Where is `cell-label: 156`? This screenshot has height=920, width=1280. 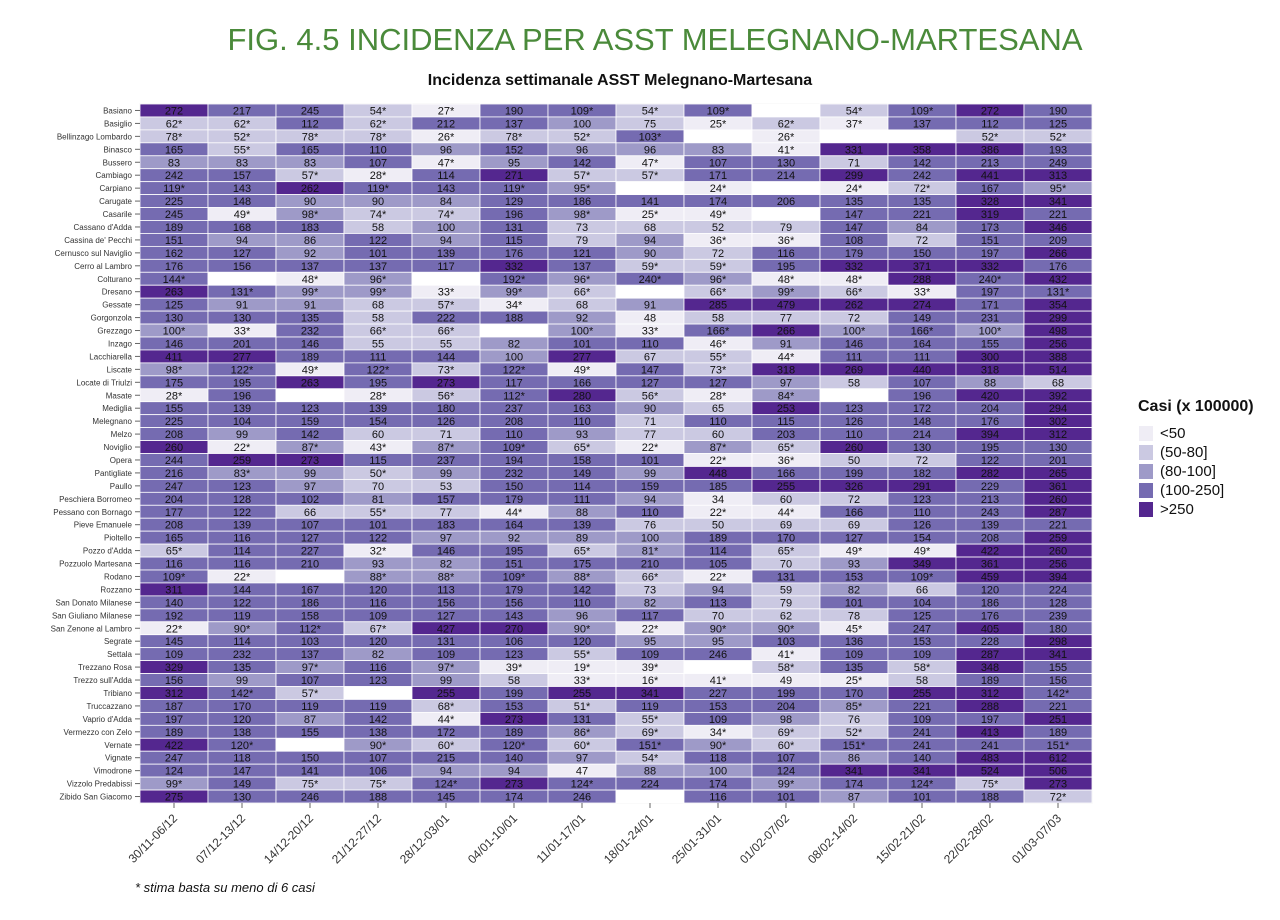 cell-label: 156 is located at coordinates (174, 681).